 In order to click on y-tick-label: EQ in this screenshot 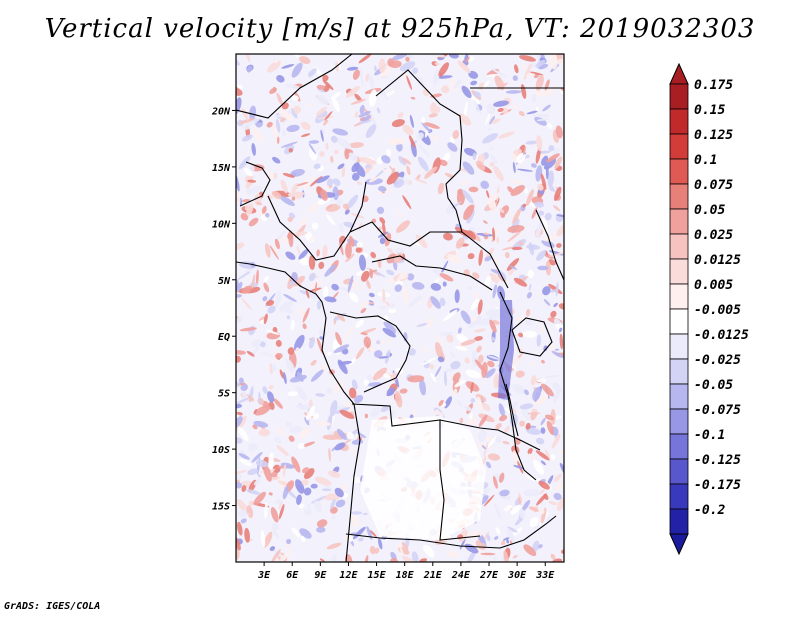, I will do `click(224, 337)`.